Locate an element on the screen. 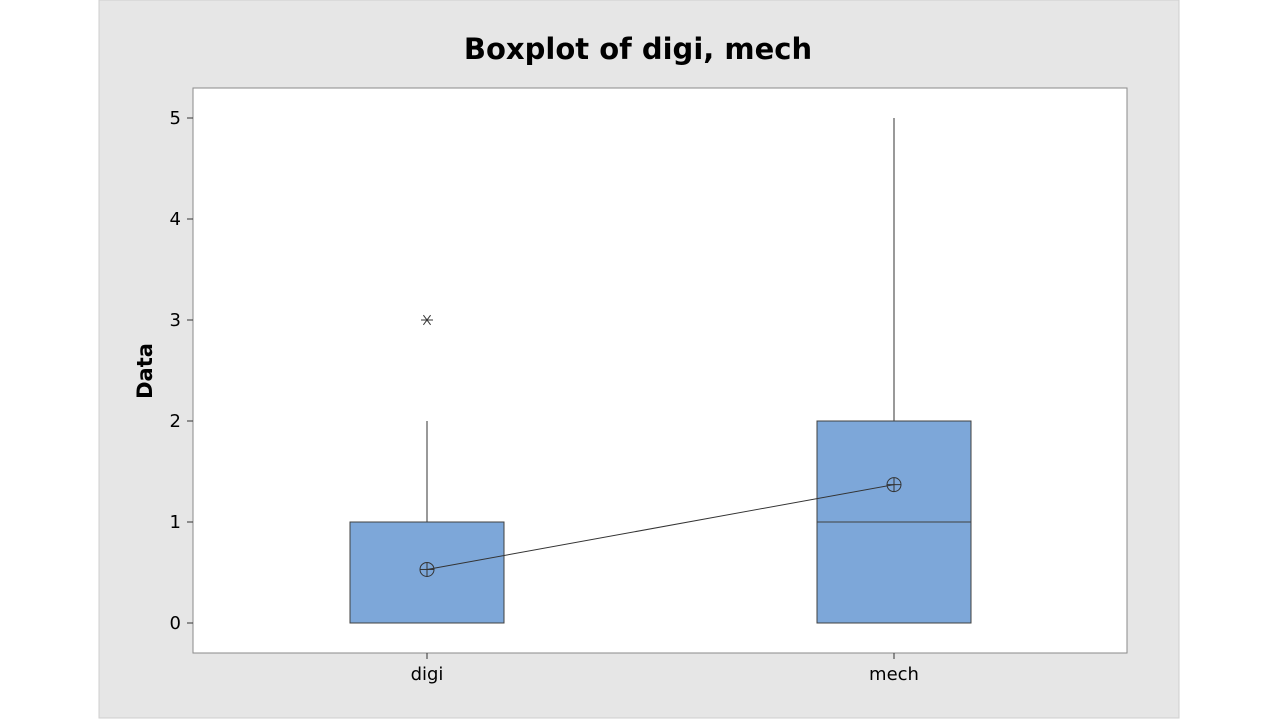 Image resolution: width=1280 pixels, height=720 pixels. y-axis: 0 1 2 3 4 5 is located at coordinates (181, 371).